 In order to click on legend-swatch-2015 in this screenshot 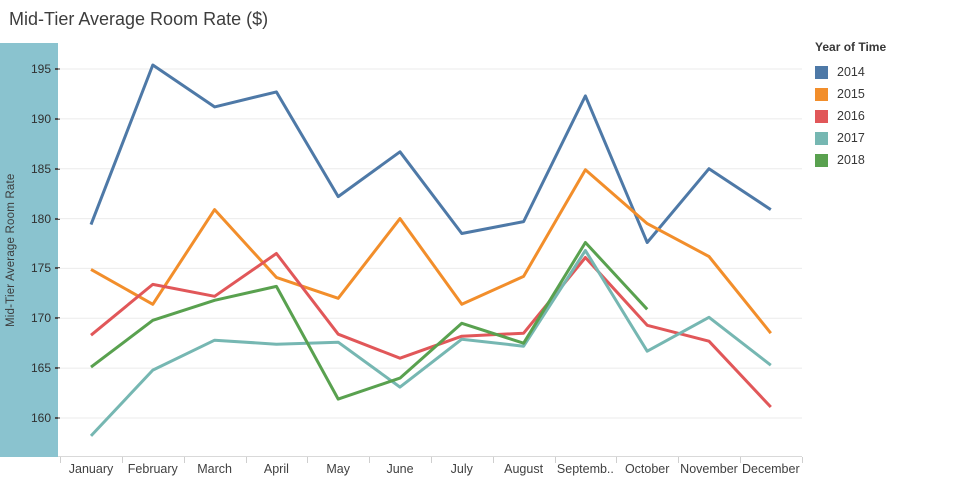, I will do `click(821, 94)`.